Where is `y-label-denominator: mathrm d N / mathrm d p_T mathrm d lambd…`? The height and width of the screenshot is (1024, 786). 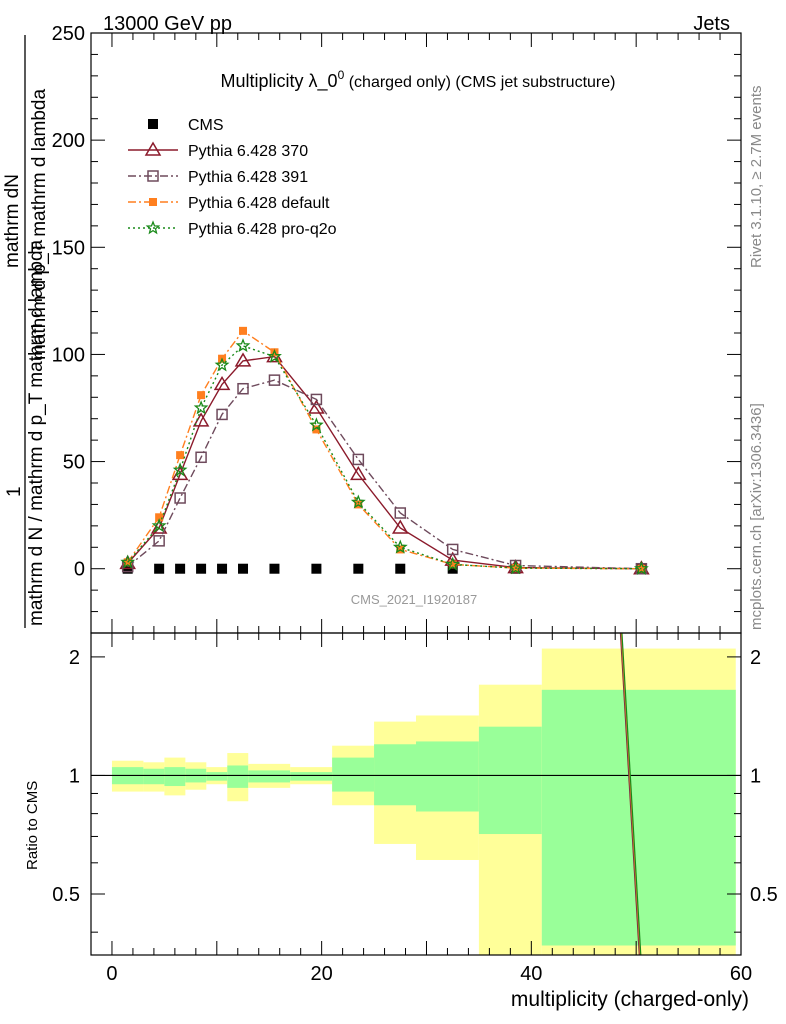 y-label-denominator: mathrm d N / mathrm d p_T mathrm d lambd… is located at coordinates (36, 432).